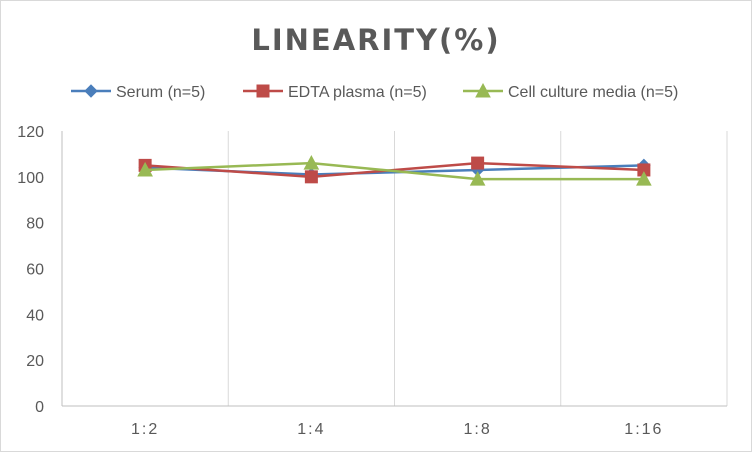 This screenshot has width=752, height=452. What do you see at coordinates (39, 407) in the screenshot?
I see `y-tick-label: 0` at bounding box center [39, 407].